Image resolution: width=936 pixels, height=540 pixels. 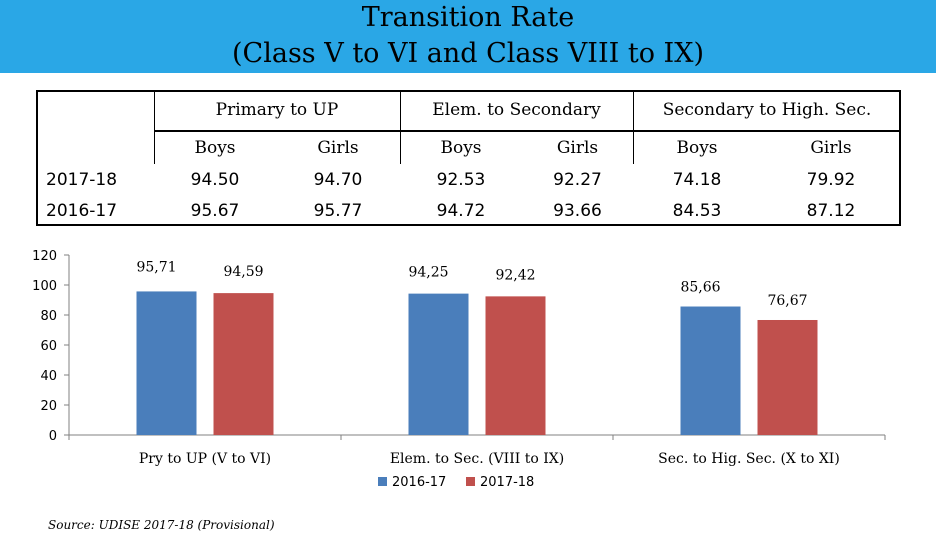 What do you see at coordinates (48, 346) in the screenshot?
I see `y-tick-label: 60` at bounding box center [48, 346].